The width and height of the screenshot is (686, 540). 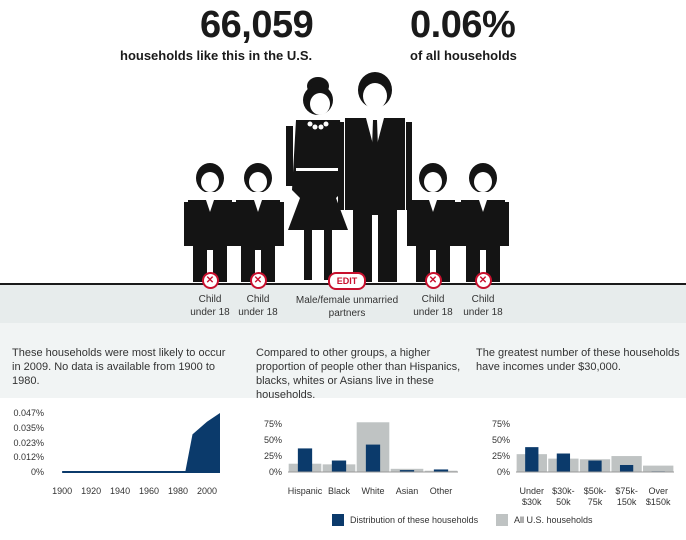 I want to click on legend-these-label: Distribution of these households, so click(x=414, y=520).